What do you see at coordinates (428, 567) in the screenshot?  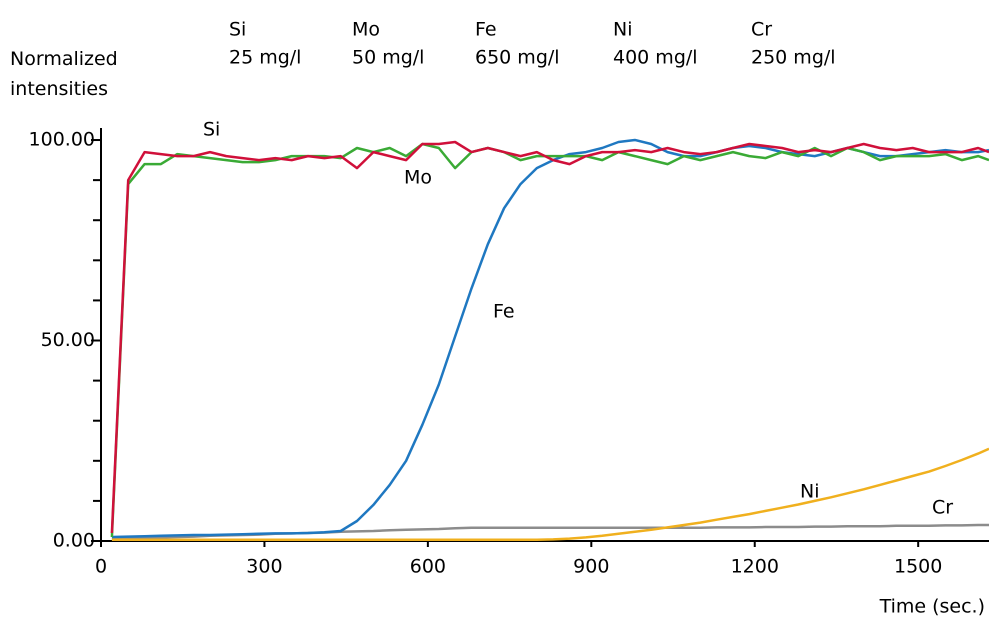 I see `x-tick-label: 600` at bounding box center [428, 567].